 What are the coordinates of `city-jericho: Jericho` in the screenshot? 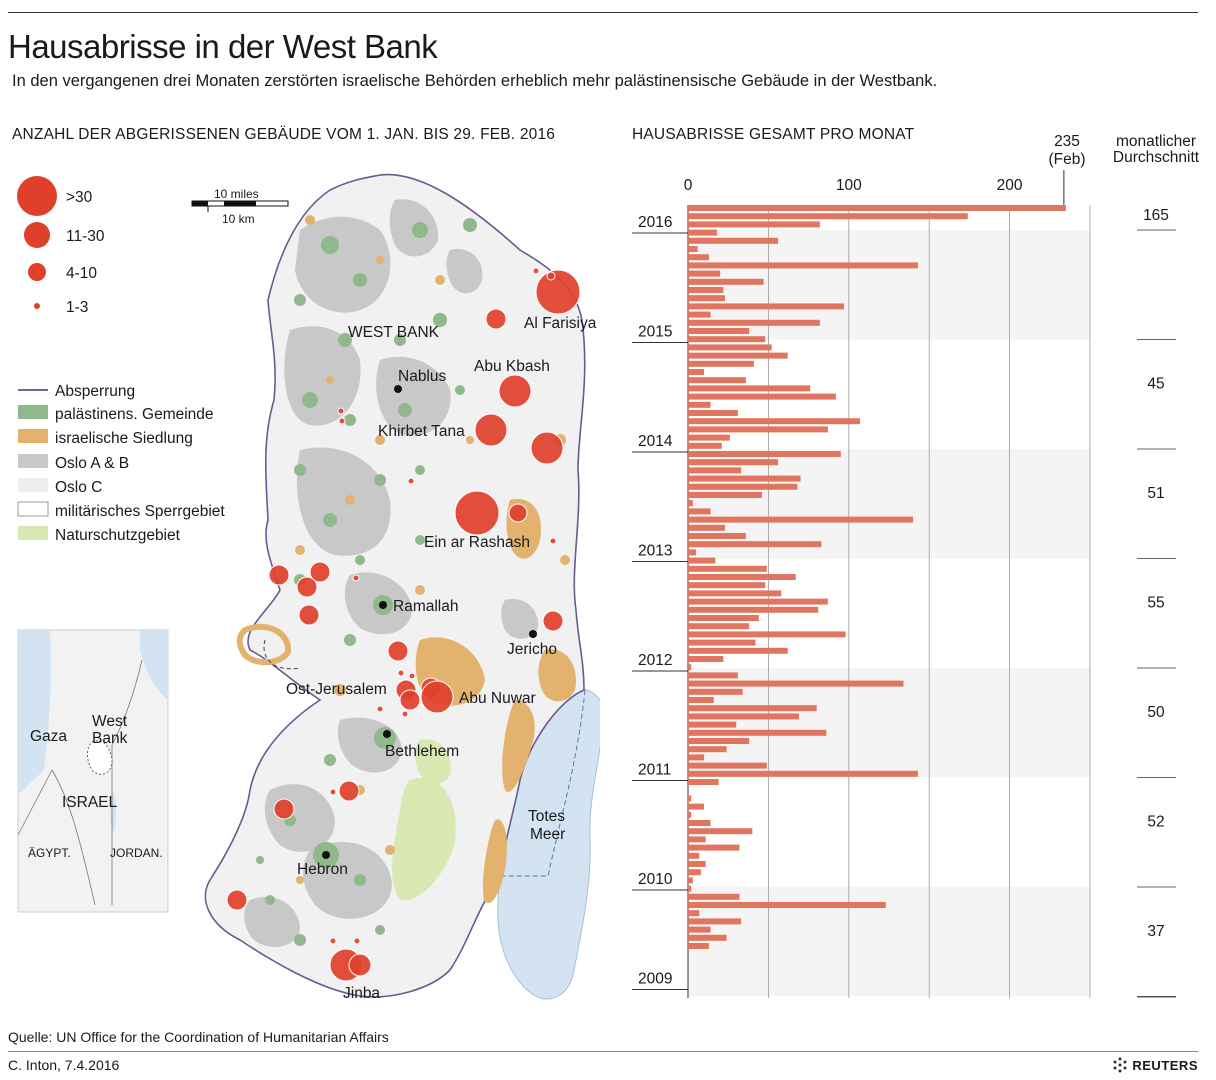 It's located at (532, 649).